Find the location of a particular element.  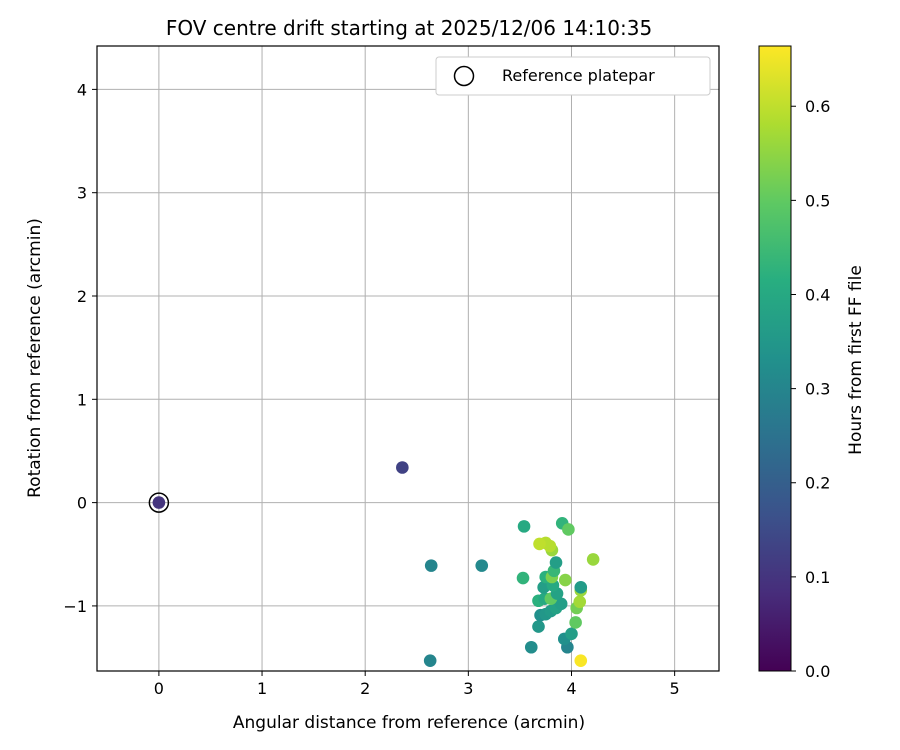

colorbar-tick-label: 0.4 is located at coordinates (817, 294).